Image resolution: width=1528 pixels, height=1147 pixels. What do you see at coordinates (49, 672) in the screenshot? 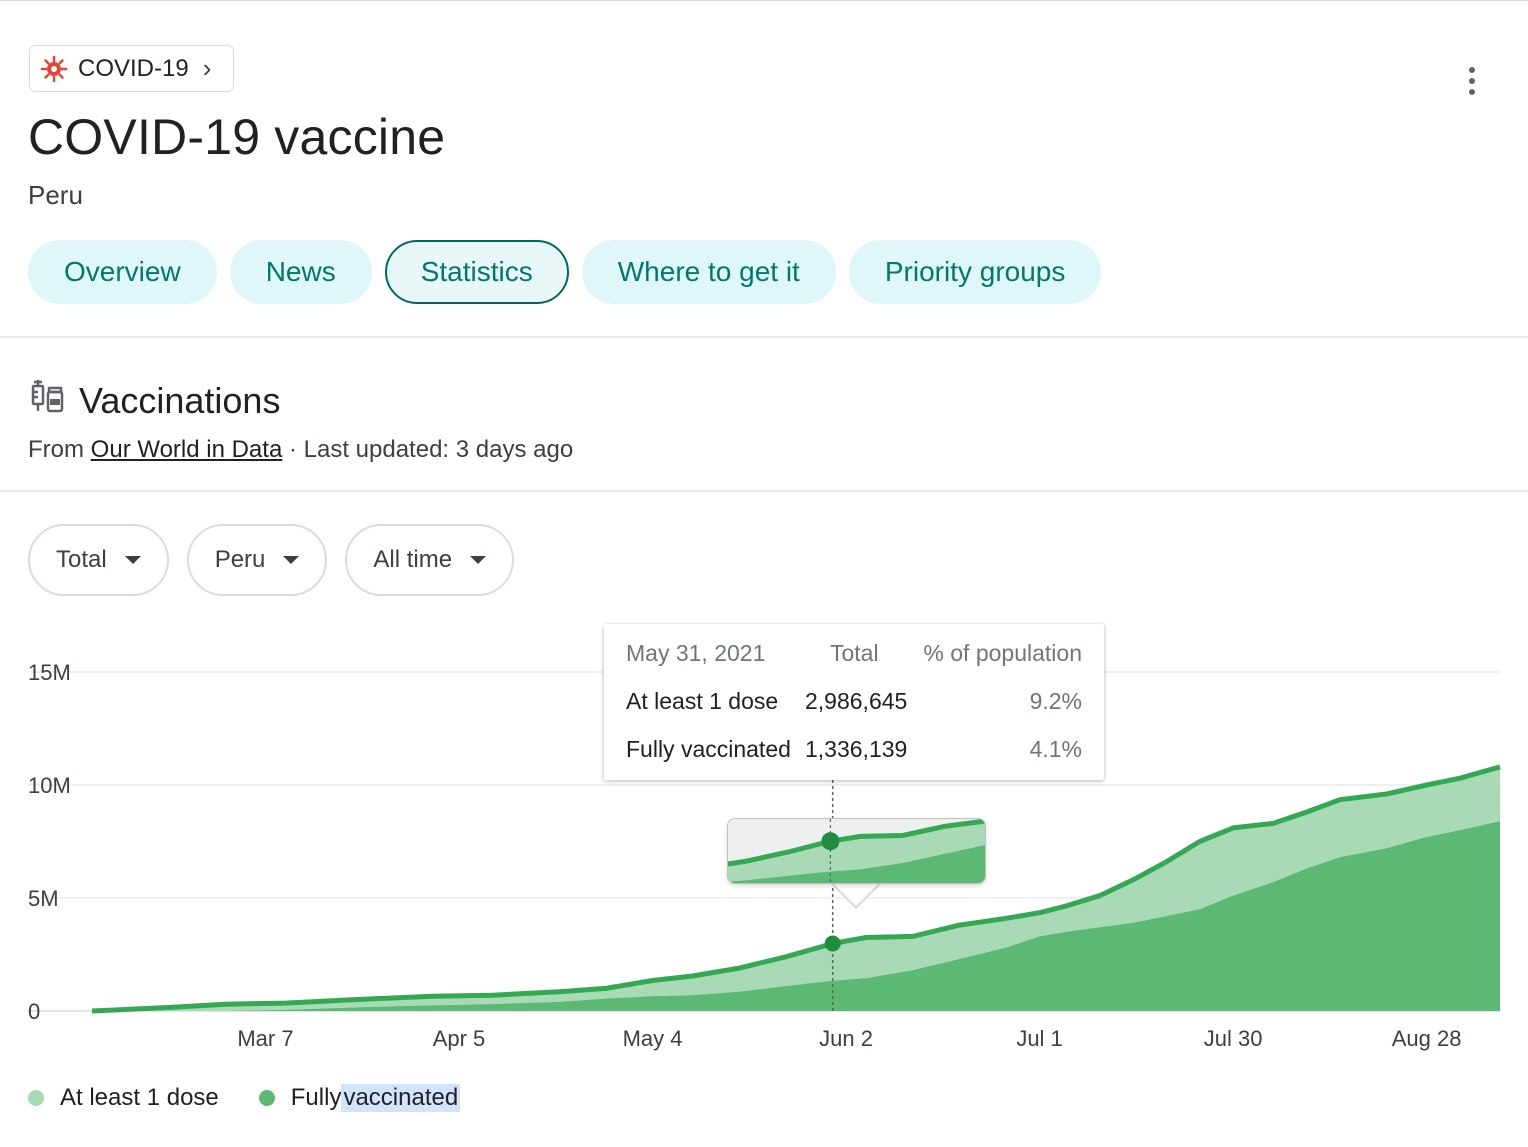
I see `y-tick-label: 15M` at bounding box center [49, 672].